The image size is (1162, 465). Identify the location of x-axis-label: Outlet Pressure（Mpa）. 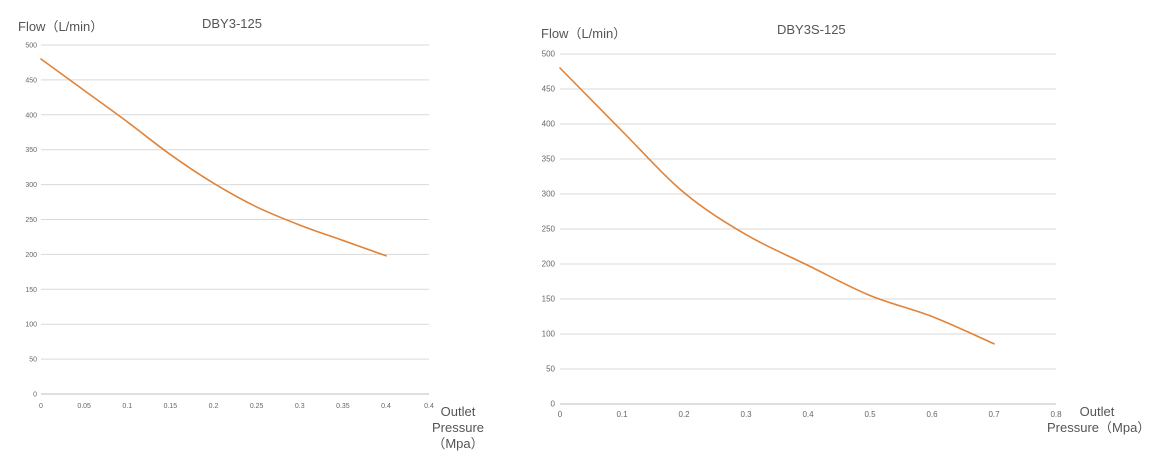
(1099, 420).